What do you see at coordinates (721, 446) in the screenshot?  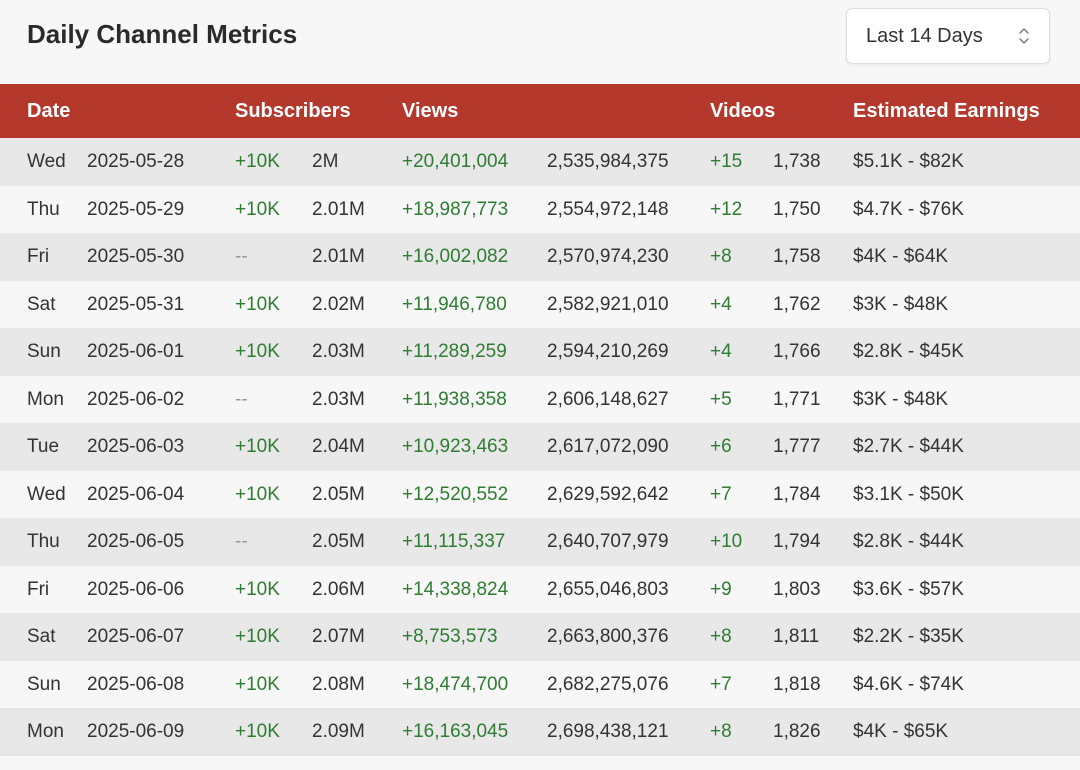 I see `row-videos-change: +6` at bounding box center [721, 446].